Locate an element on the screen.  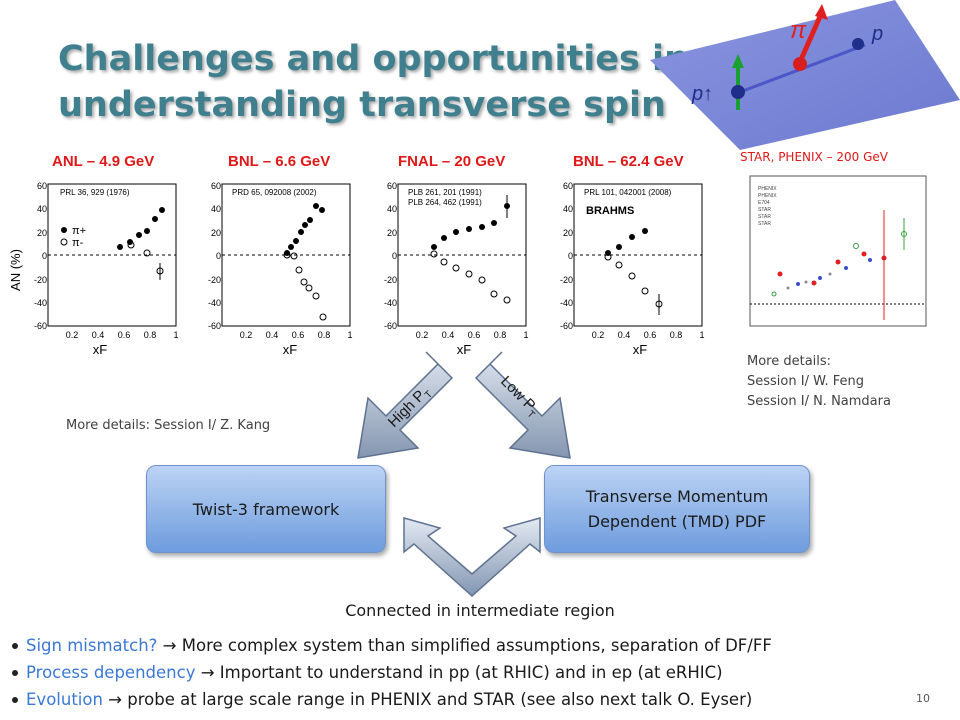
p-label: p is located at coordinates (877, 34).